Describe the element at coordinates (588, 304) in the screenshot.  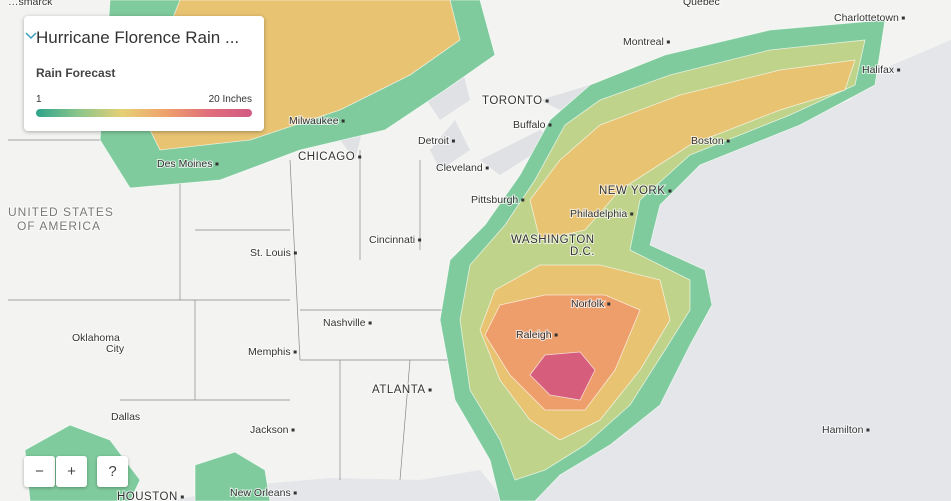
I see `place-label: Norfolk` at that location.